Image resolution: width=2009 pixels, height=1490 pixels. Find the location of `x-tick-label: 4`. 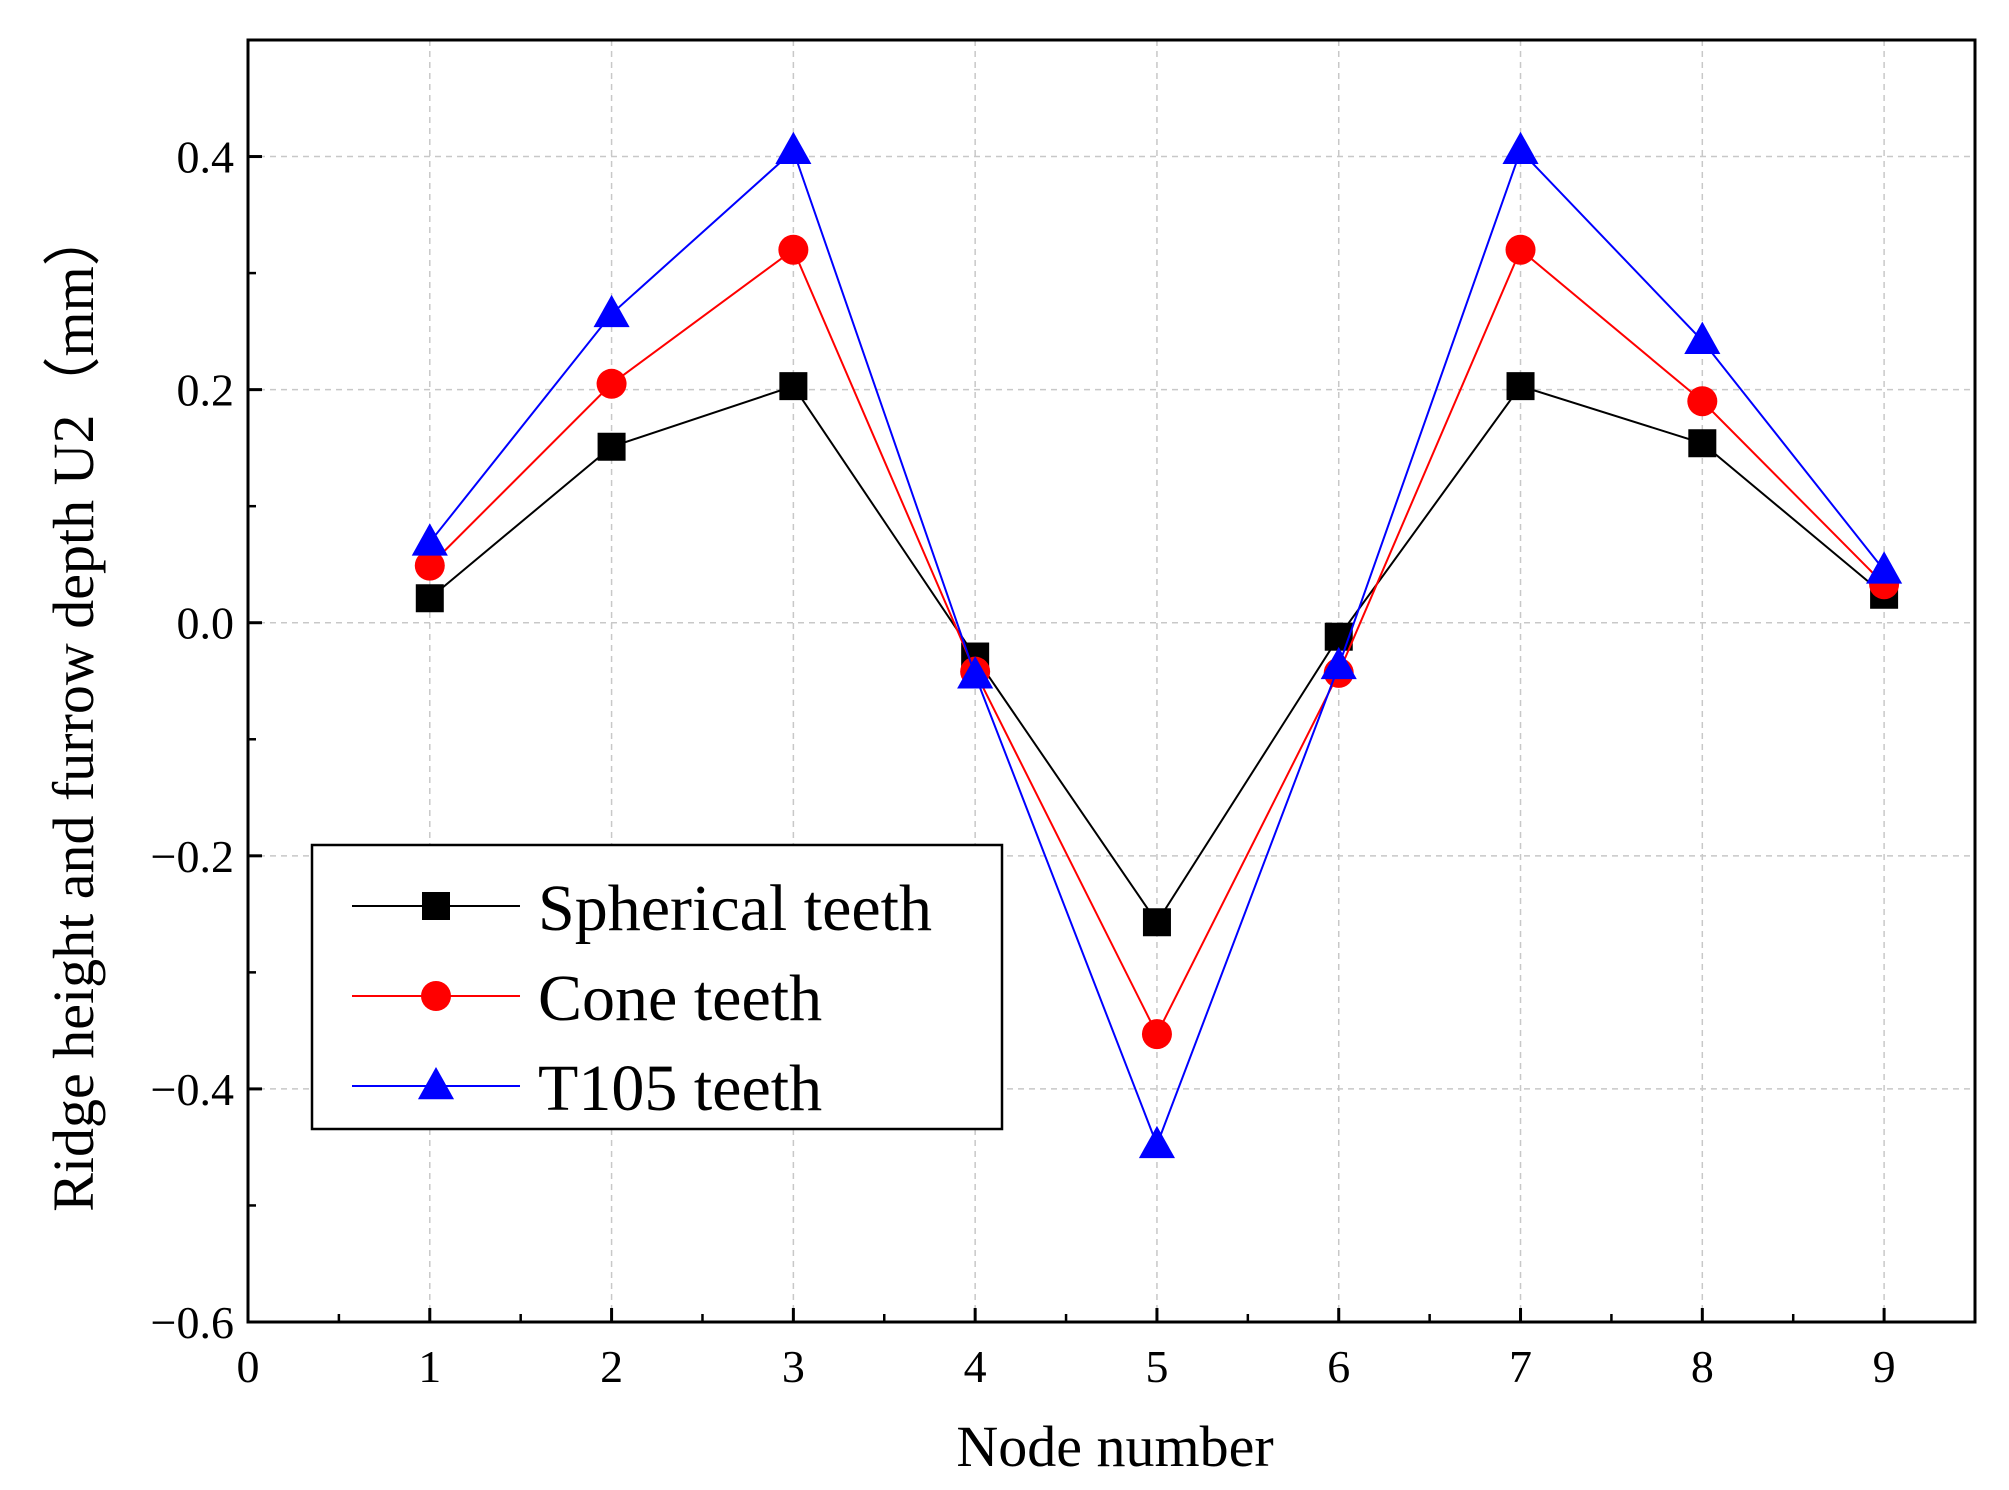

x-tick-label: 4 is located at coordinates (975, 1366).